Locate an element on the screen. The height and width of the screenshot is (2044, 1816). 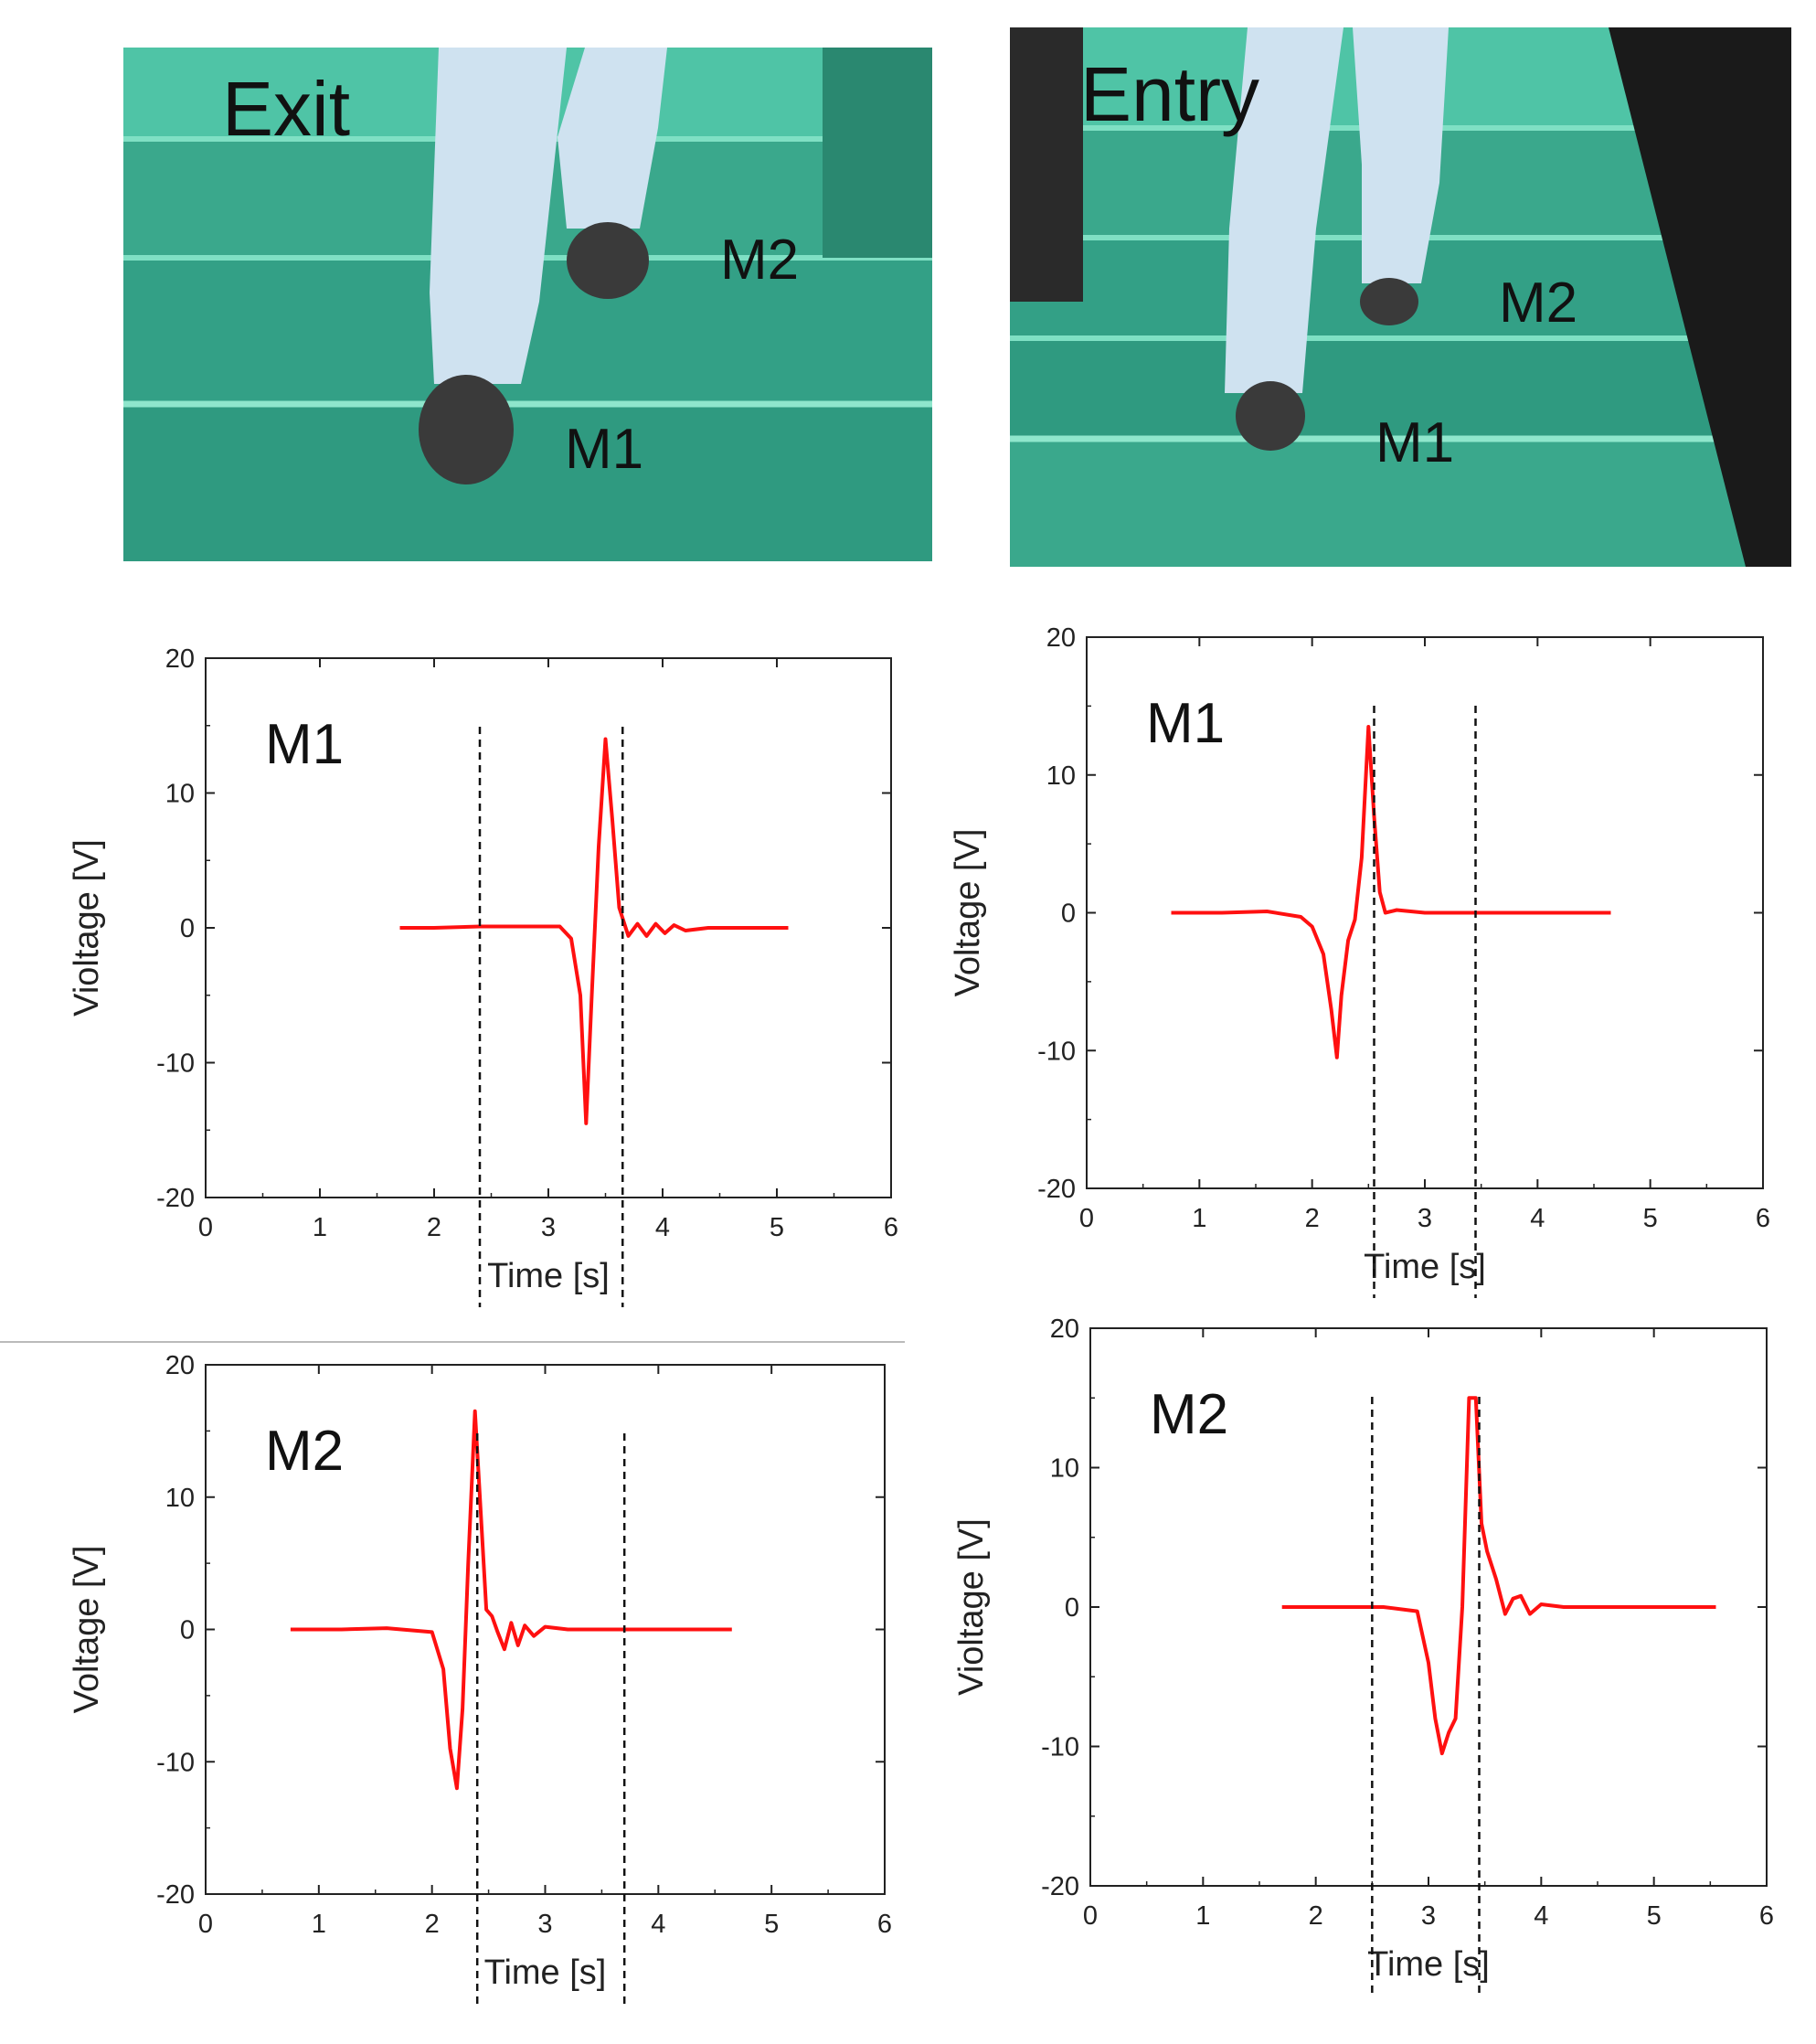
chart-entry-m1: 0 1 2 3 4 5 6 -20 -10 0 10 20 Time [s] Voltage [V] M1 is located at coordinates (1359, 960).